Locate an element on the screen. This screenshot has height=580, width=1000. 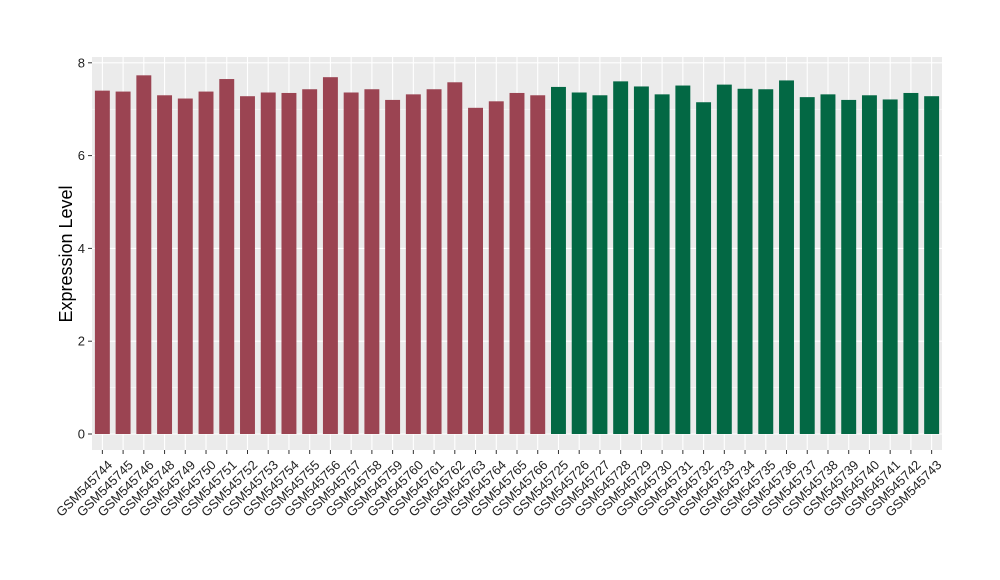
bar-GSM545743 is located at coordinates (932, 265).